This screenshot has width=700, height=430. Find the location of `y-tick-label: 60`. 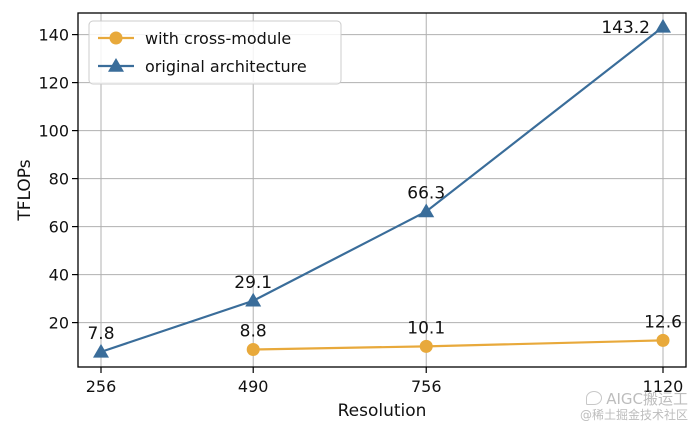

y-tick-label: 60 is located at coordinates (59, 227).